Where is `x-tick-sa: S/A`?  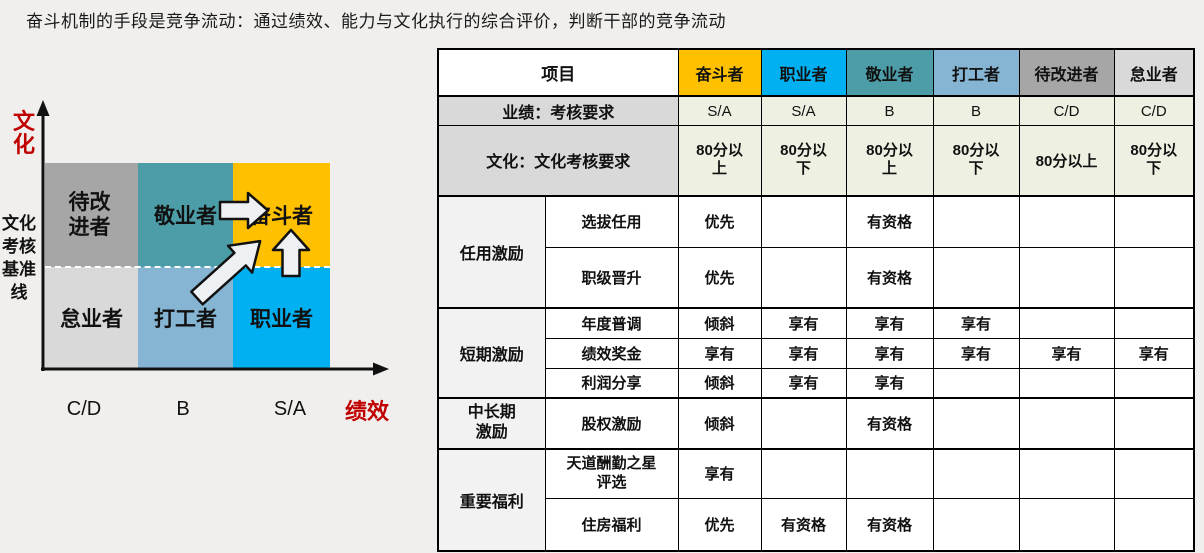 x-tick-sa: S/A is located at coordinates (290, 409).